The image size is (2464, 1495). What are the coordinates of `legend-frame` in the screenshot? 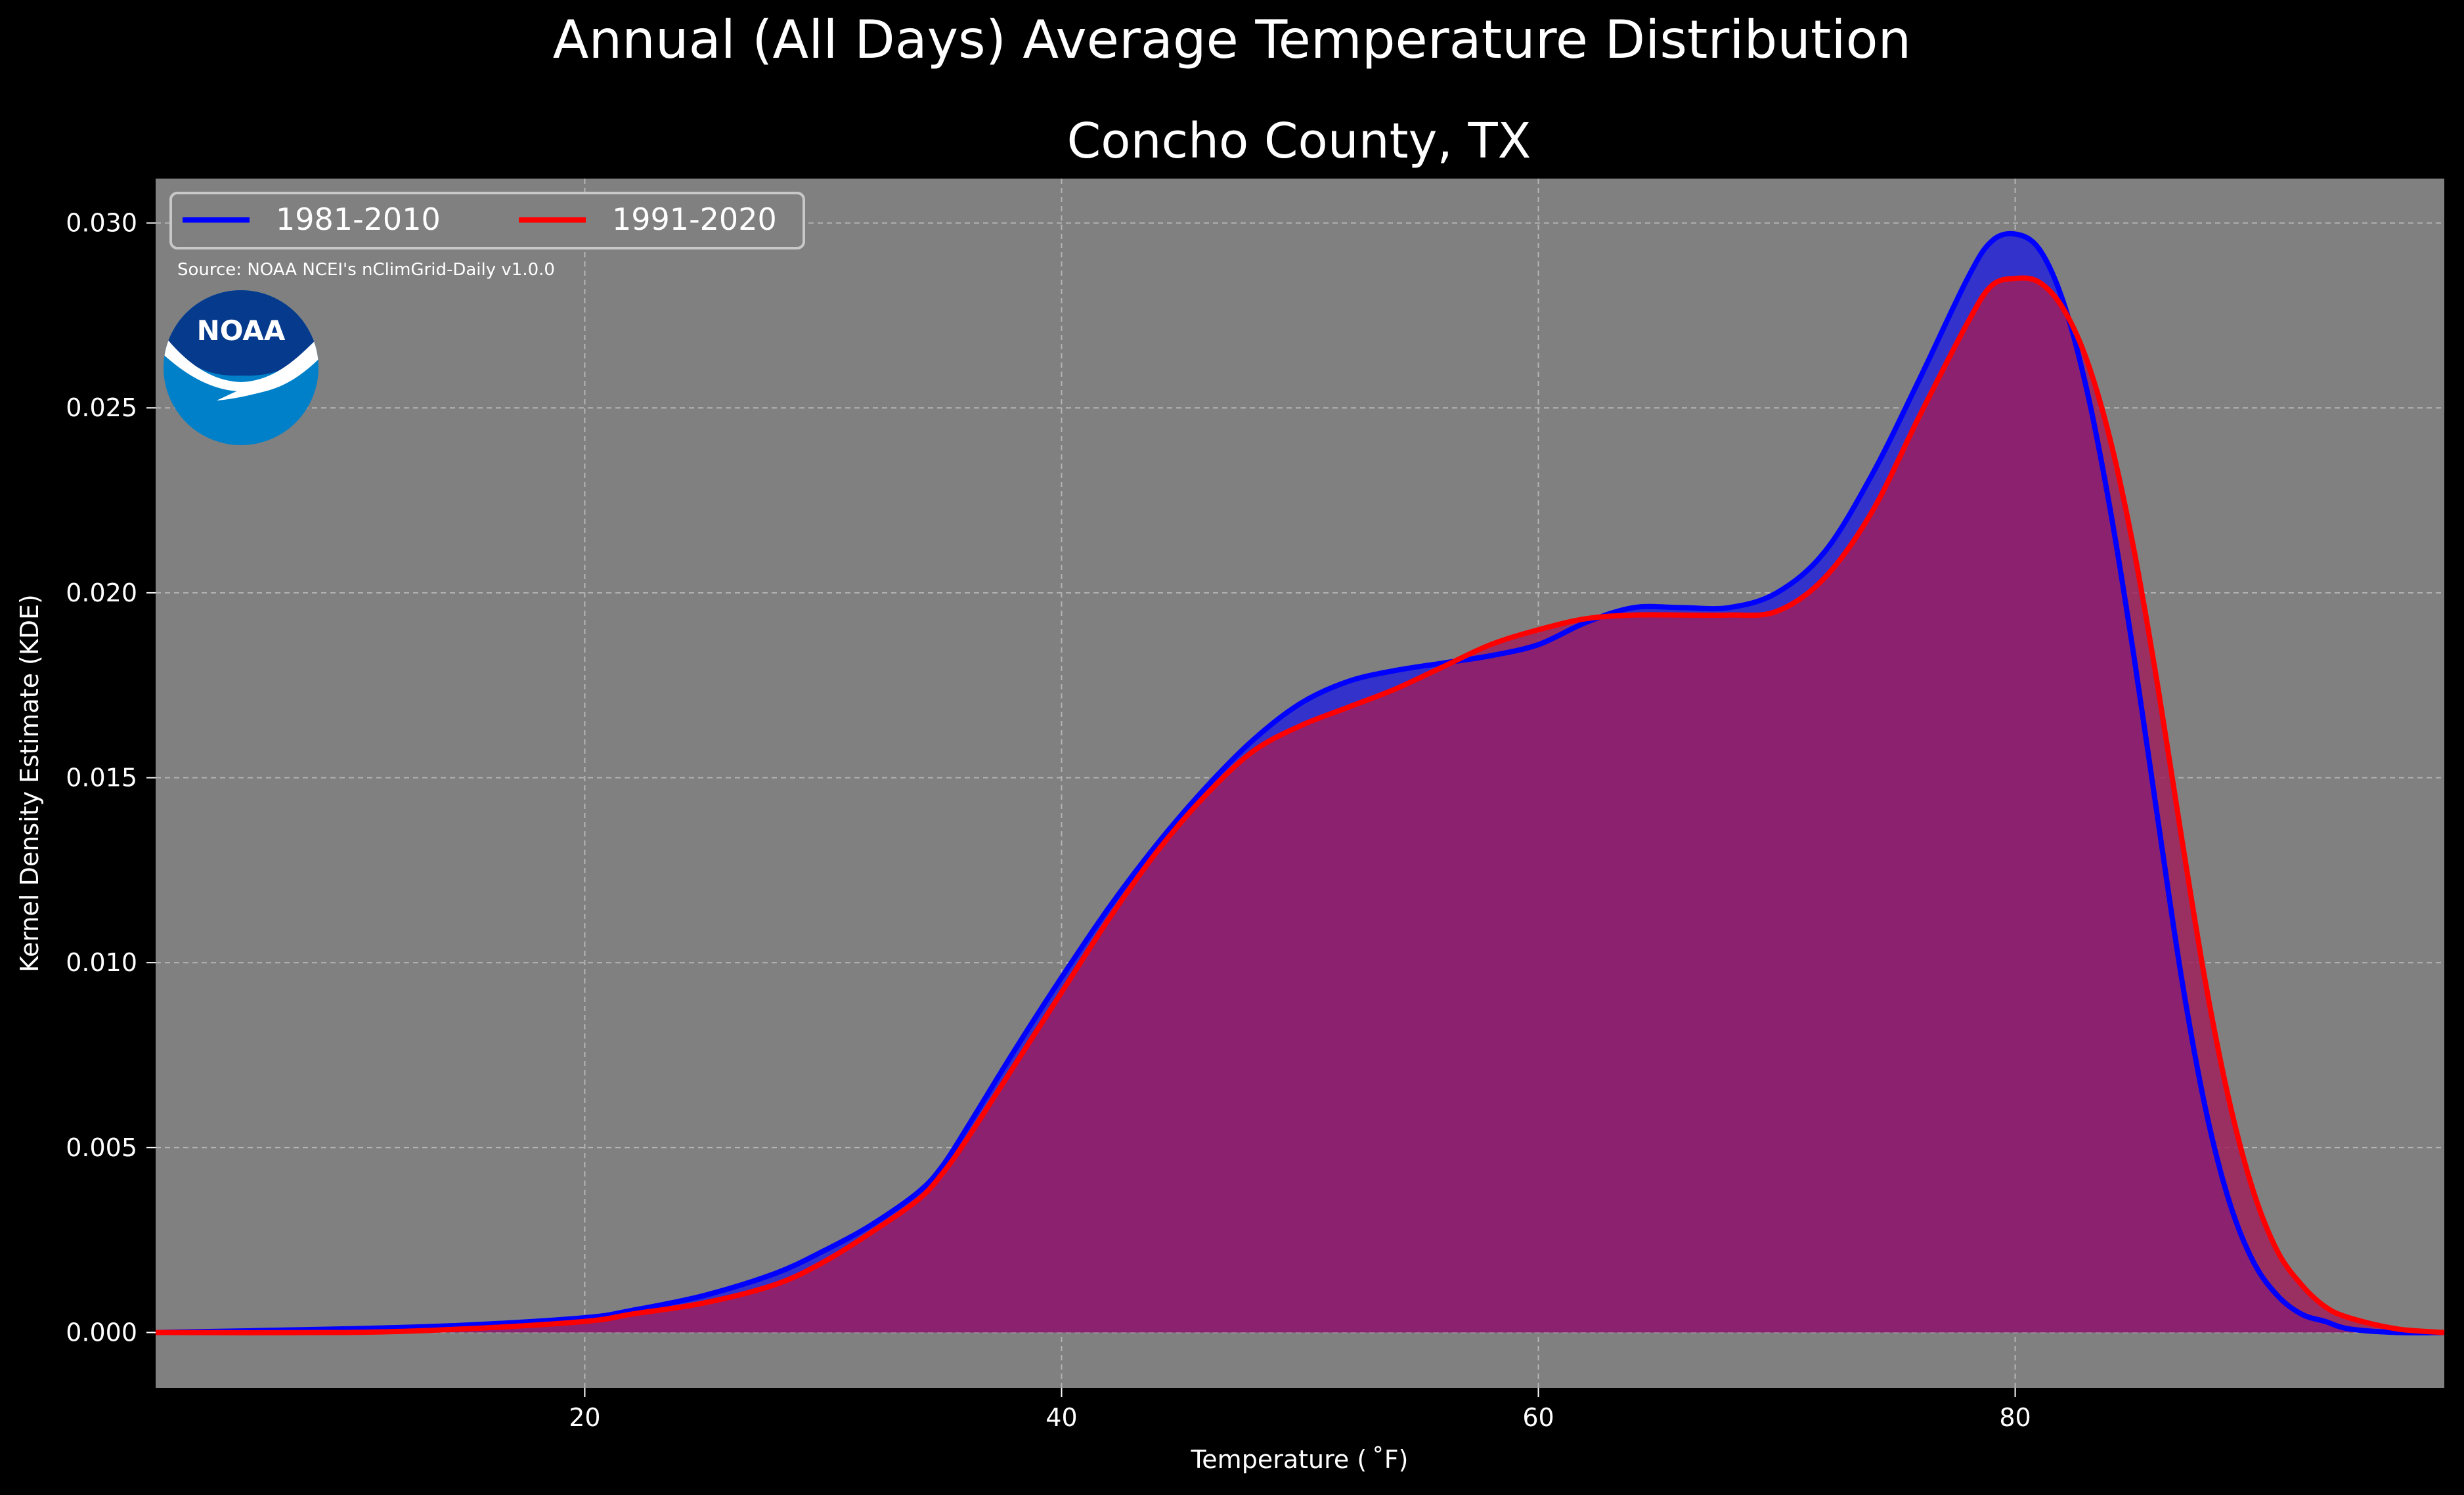 It's located at (487, 220).